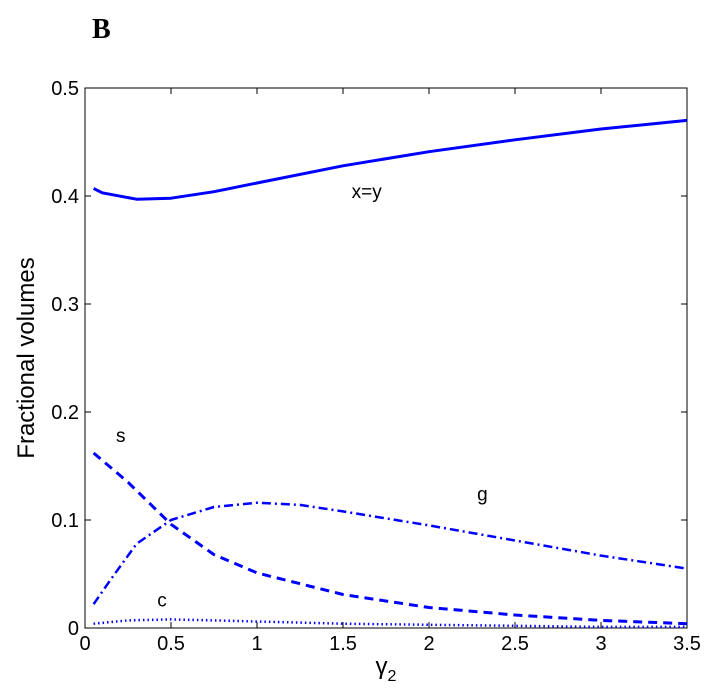 This screenshot has height=693, width=709. I want to click on curve-label: x=y, so click(367, 192).